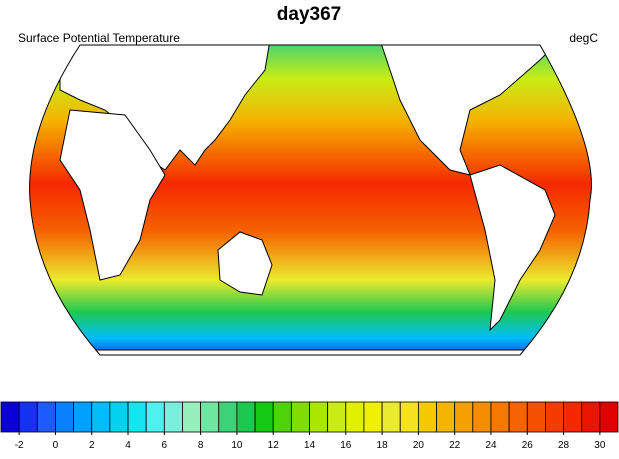 This screenshot has width=619, height=459. Describe the element at coordinates (491, 445) in the screenshot. I see `colorbar-tick-label: 24` at that location.